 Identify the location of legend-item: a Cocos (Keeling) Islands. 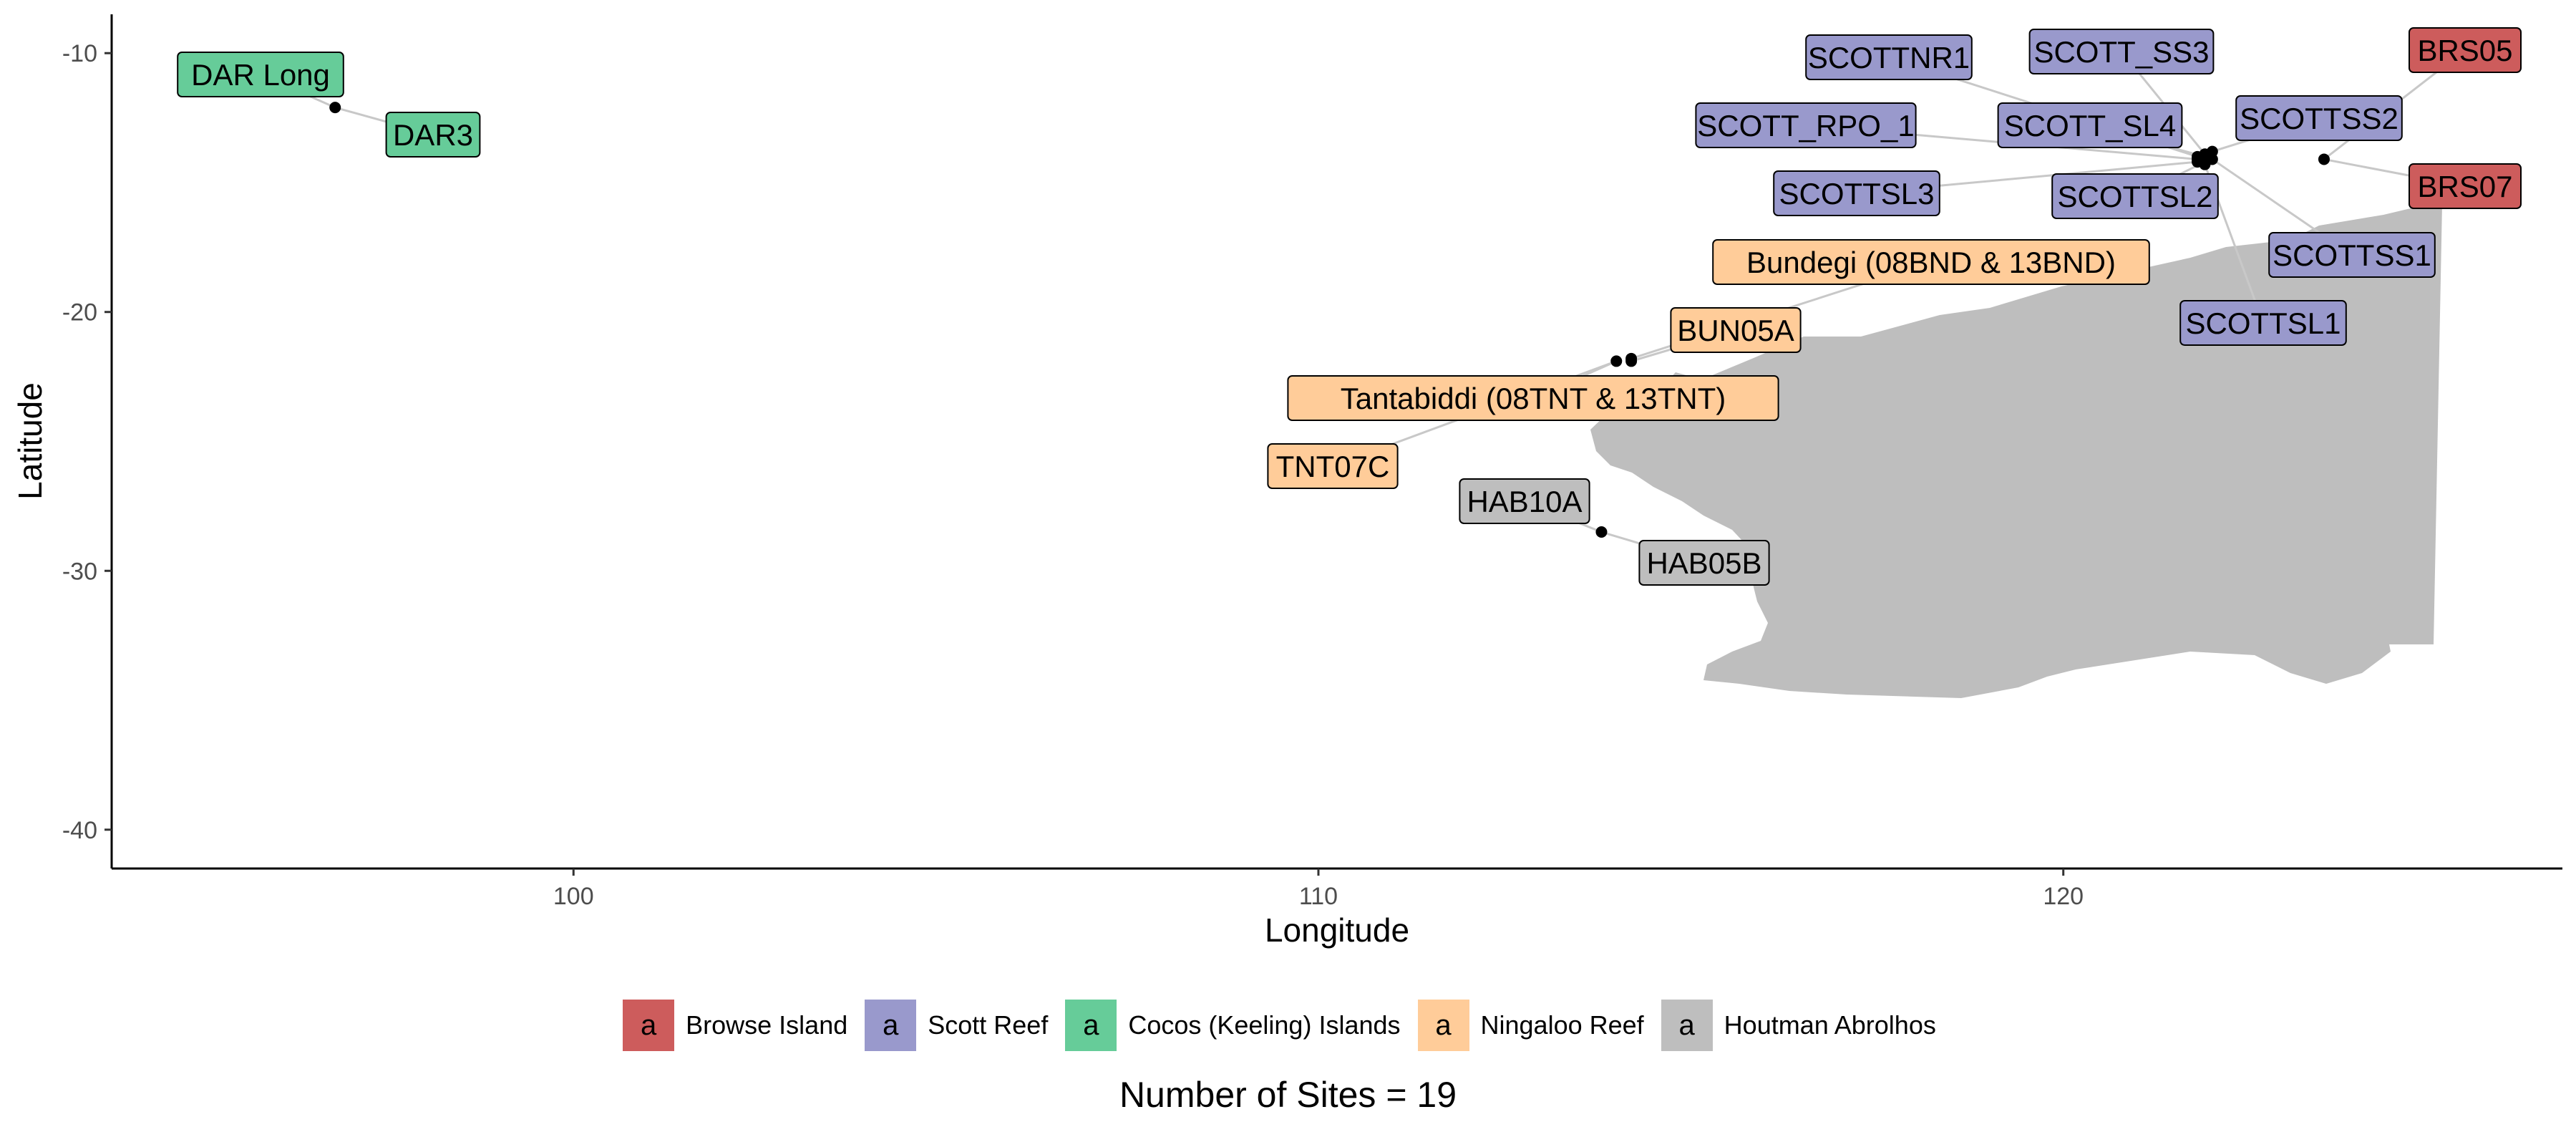
(1233, 1025).